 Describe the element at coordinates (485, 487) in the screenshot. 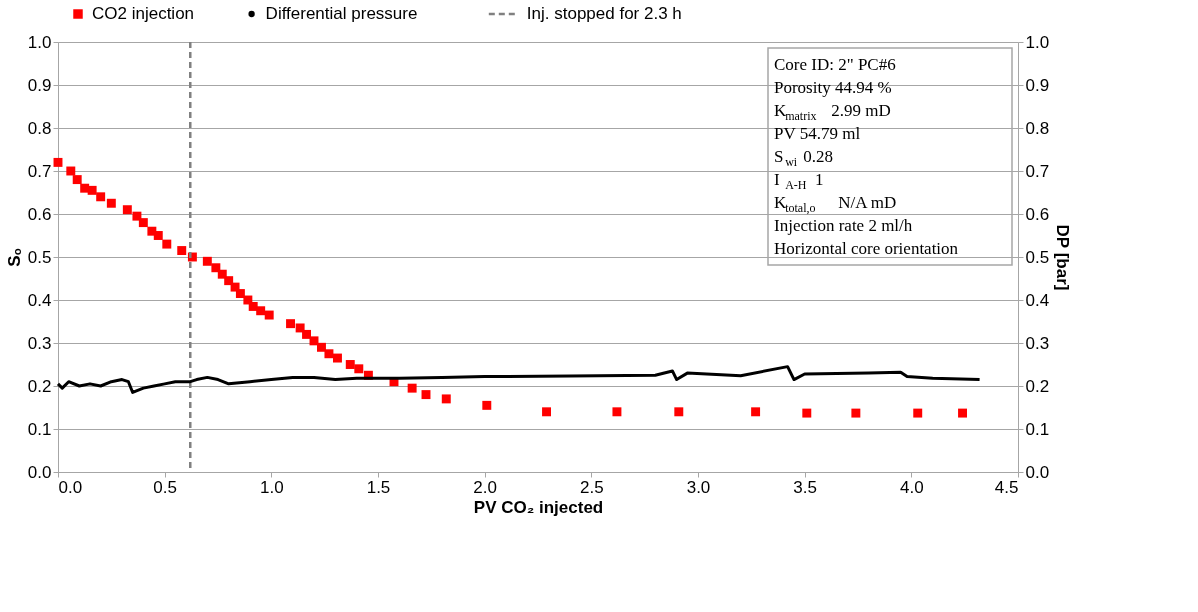

I see `x-tick-label: 2.0` at that location.